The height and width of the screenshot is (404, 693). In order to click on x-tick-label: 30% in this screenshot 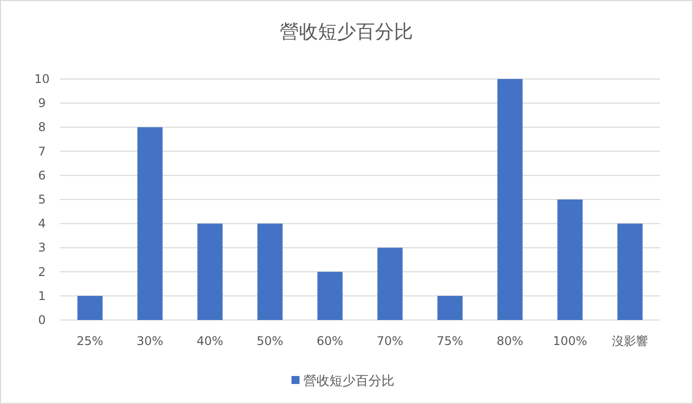, I will do `click(150, 341)`.